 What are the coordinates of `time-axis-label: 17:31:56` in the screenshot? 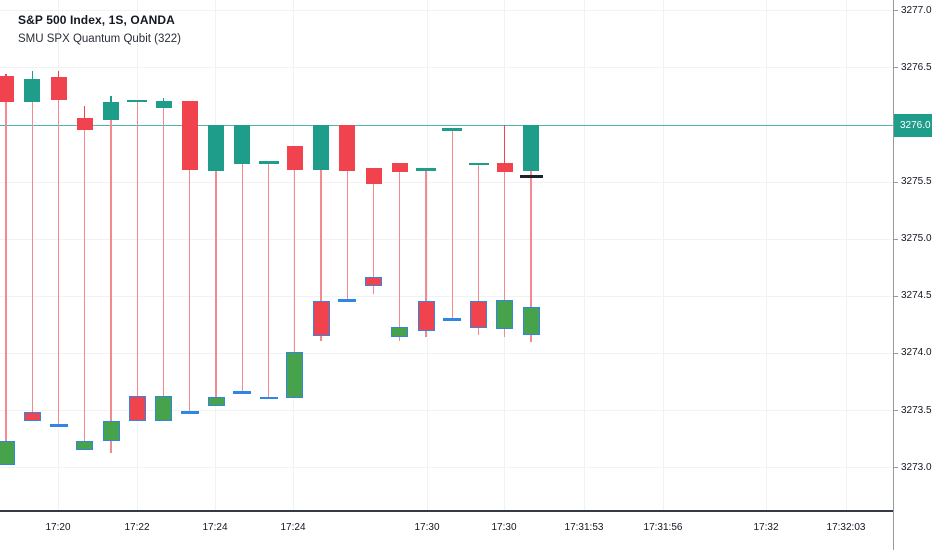 It's located at (663, 527).